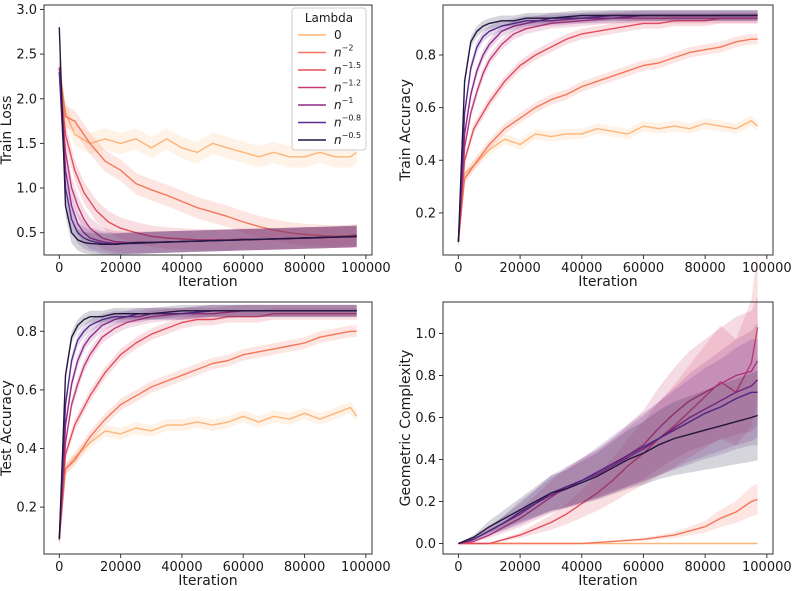 The width and height of the screenshot is (793, 591). I want to click on y-tick-label: 2.5, so click(26, 55).